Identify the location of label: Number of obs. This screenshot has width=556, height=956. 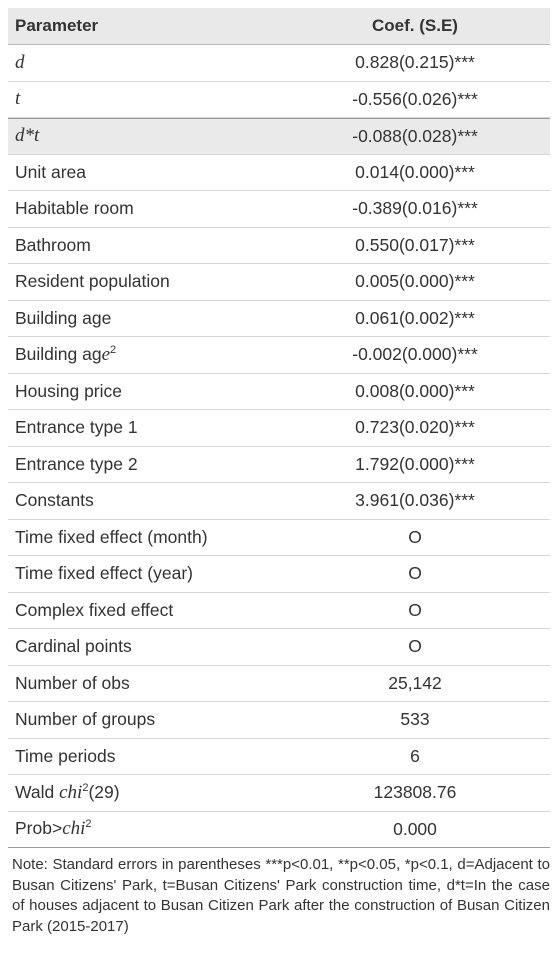
(72, 682).